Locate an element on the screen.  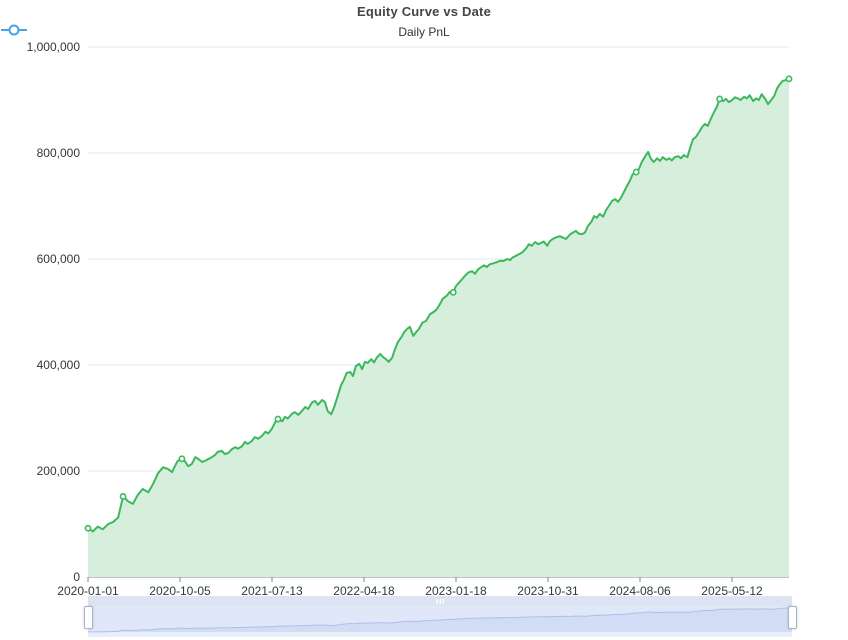
y-axis-label: 400,000 is located at coordinates (59, 365).